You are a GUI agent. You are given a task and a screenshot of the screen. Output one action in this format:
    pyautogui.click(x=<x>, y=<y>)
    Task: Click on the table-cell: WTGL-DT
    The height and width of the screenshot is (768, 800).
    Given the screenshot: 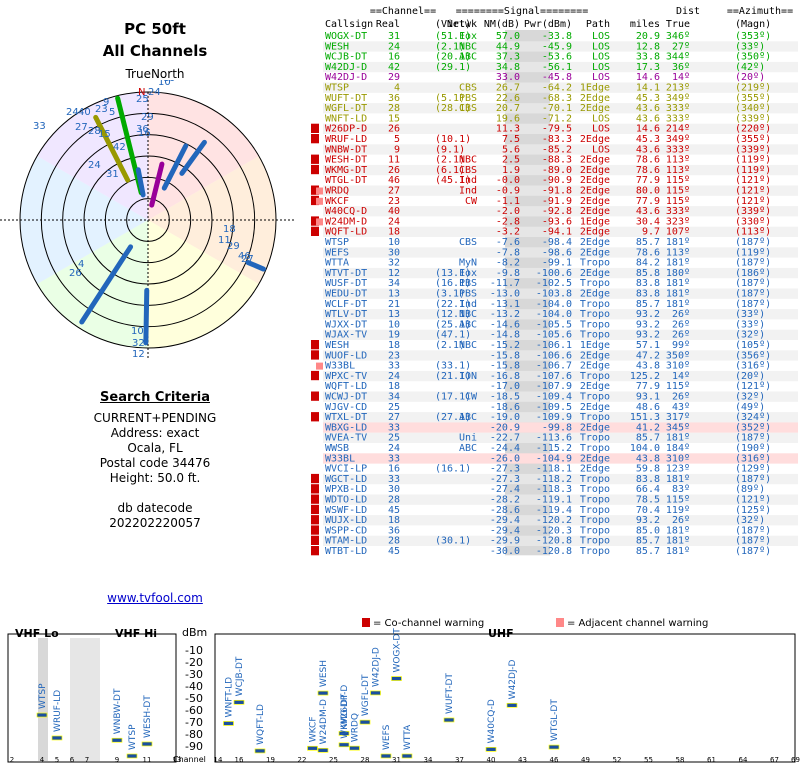 What is the action you would take?
    pyautogui.click(x=346, y=180)
    